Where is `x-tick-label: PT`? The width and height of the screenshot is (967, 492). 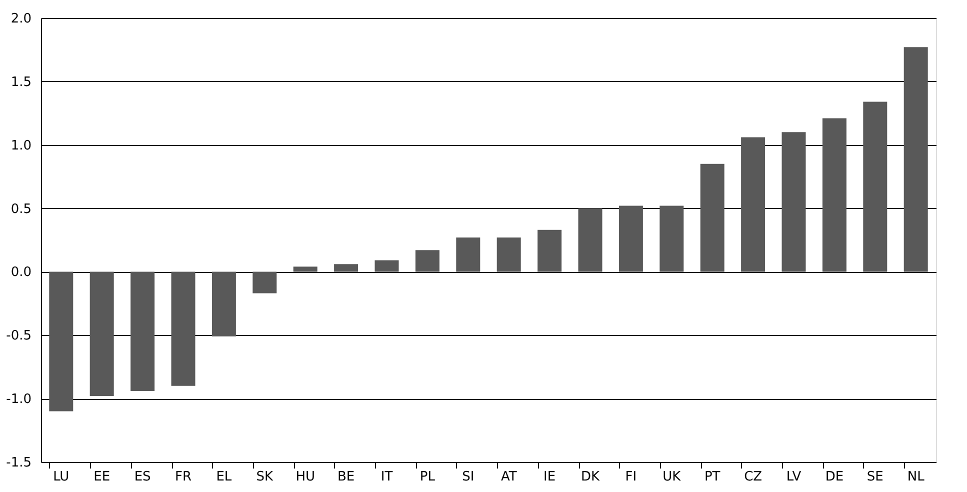
x-tick-label: PT is located at coordinates (712, 477).